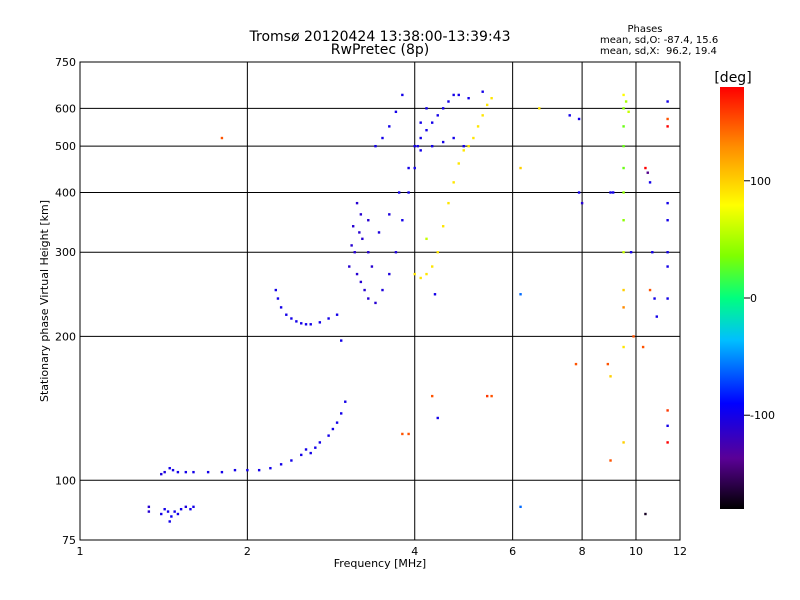 The image size is (800, 600). Describe the element at coordinates (512, 551) in the screenshot. I see `x-tick-label-6: 6` at that location.